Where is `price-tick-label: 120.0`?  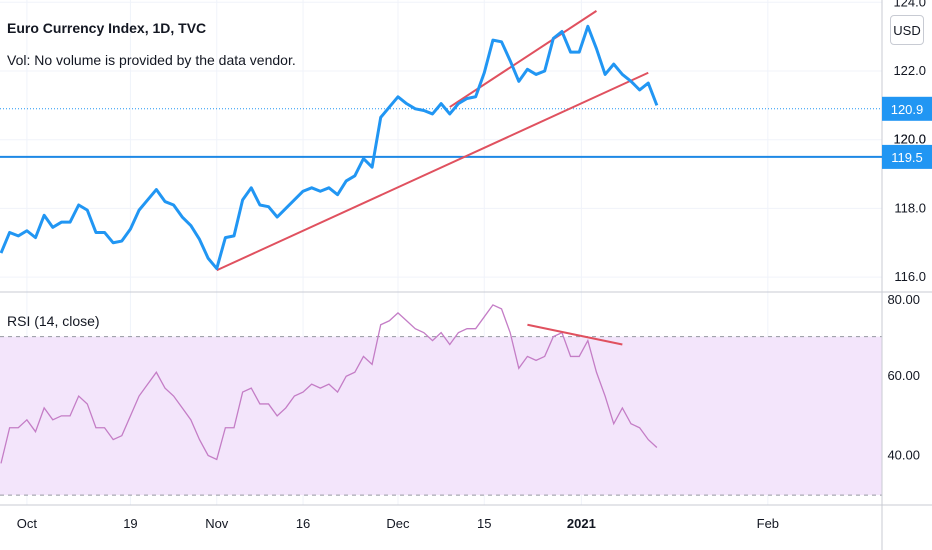 price-tick-label: 120.0 is located at coordinates (909, 139).